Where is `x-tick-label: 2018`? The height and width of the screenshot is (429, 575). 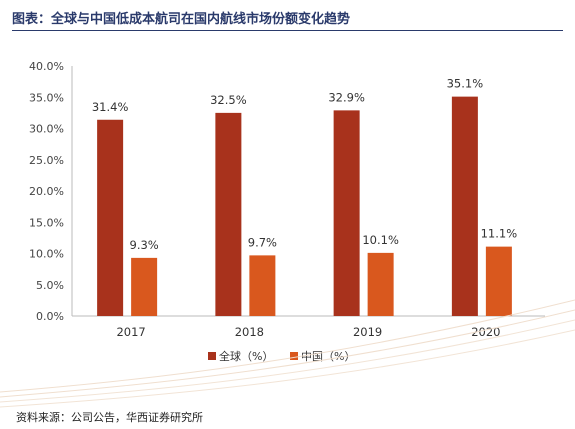 x-tick-label: 2018 is located at coordinates (249, 332).